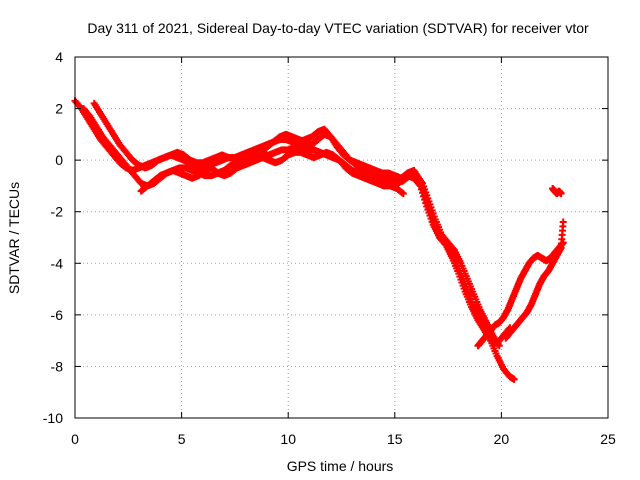  Describe the element at coordinates (395, 439) in the screenshot. I see `x-tick-label: 15` at that location.